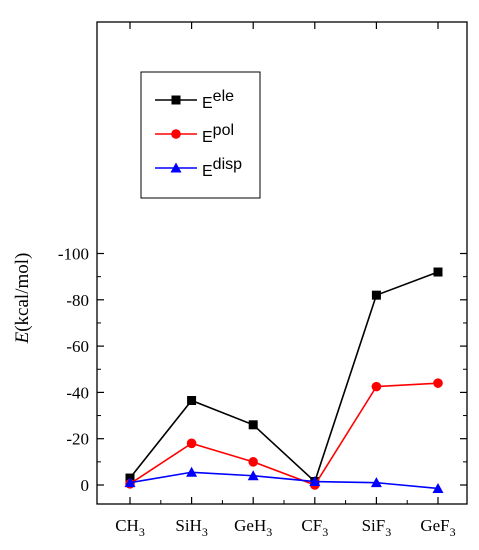 This screenshot has height=550, width=479. I want to click on y-axis-title: E(kcal/mol), so click(22, 299).